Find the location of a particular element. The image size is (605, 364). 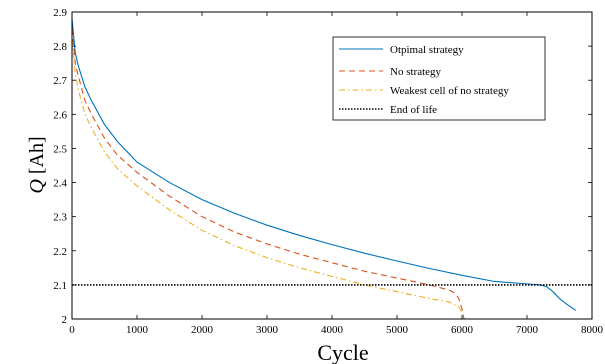

x-tick-label: 8000 is located at coordinates (592, 330).